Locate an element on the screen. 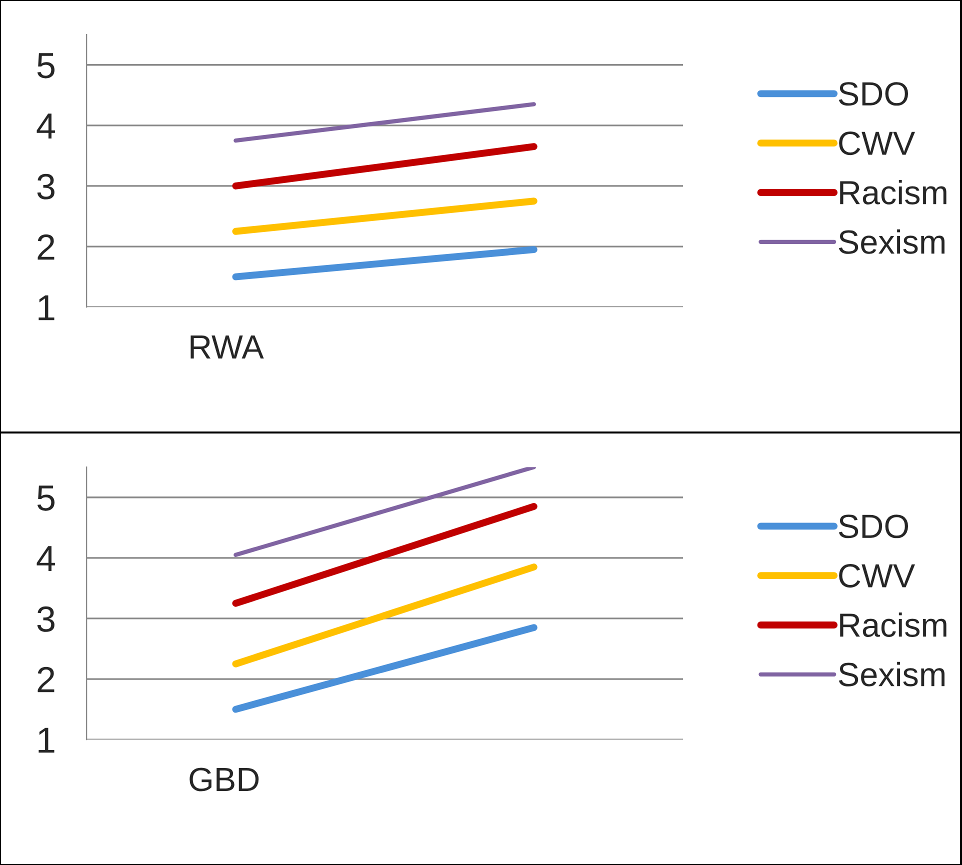 Image resolution: width=962 pixels, height=865 pixels. x-axis-title: RWA is located at coordinates (227, 347).